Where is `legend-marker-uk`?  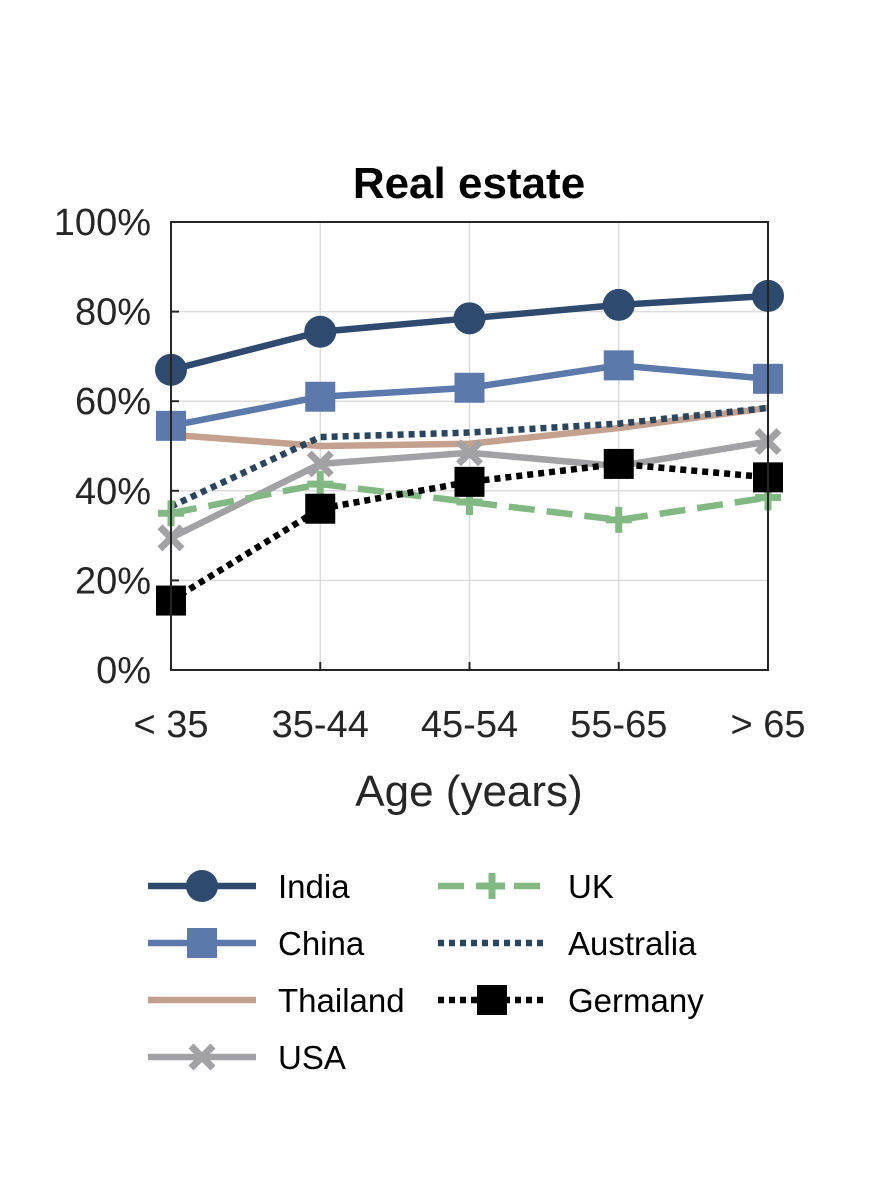
legend-marker-uk is located at coordinates (492, 886).